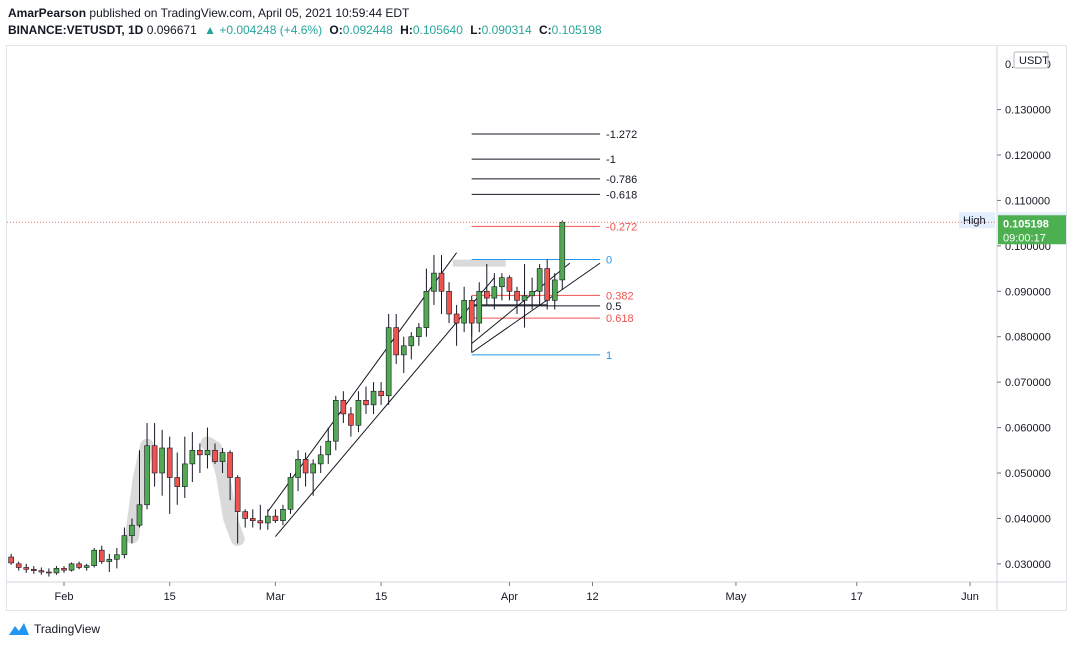 This screenshot has width=1073, height=649. Describe the element at coordinates (1027, 201) in the screenshot. I see `y-tick-label: 0.110000` at that location.